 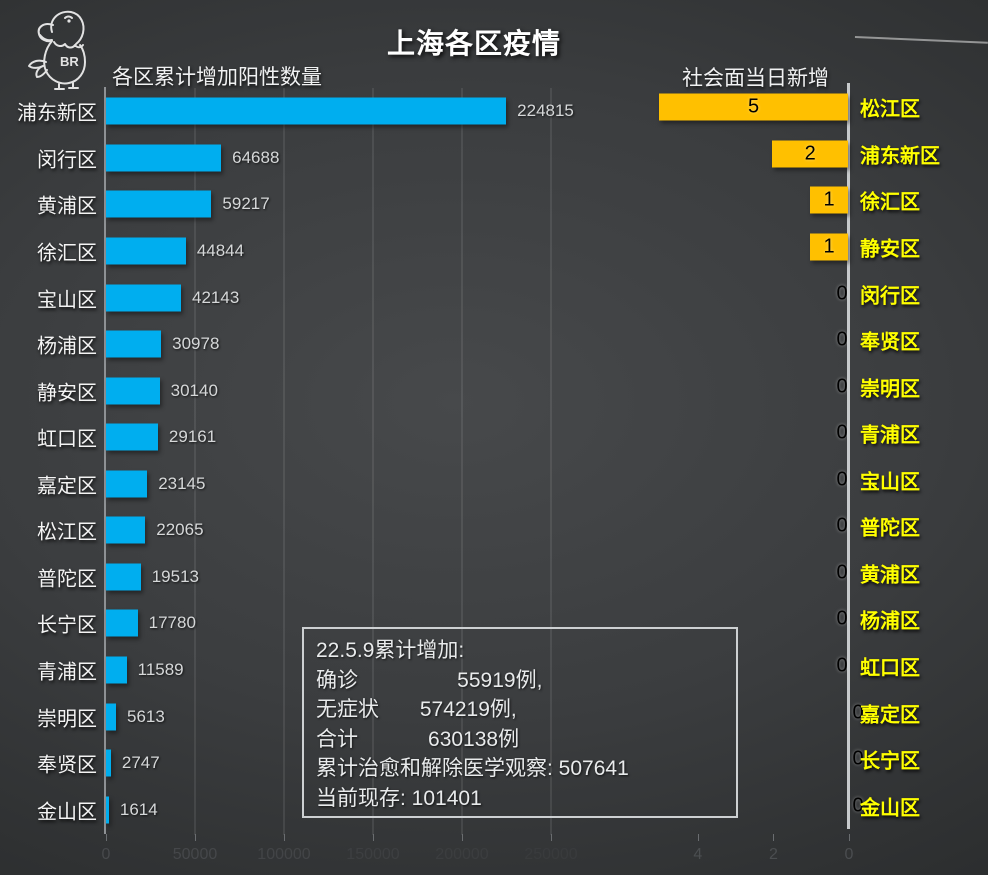 What do you see at coordinates (399, 798) in the screenshot?
I see `summary-line: 当前现存: 101401` at bounding box center [399, 798].